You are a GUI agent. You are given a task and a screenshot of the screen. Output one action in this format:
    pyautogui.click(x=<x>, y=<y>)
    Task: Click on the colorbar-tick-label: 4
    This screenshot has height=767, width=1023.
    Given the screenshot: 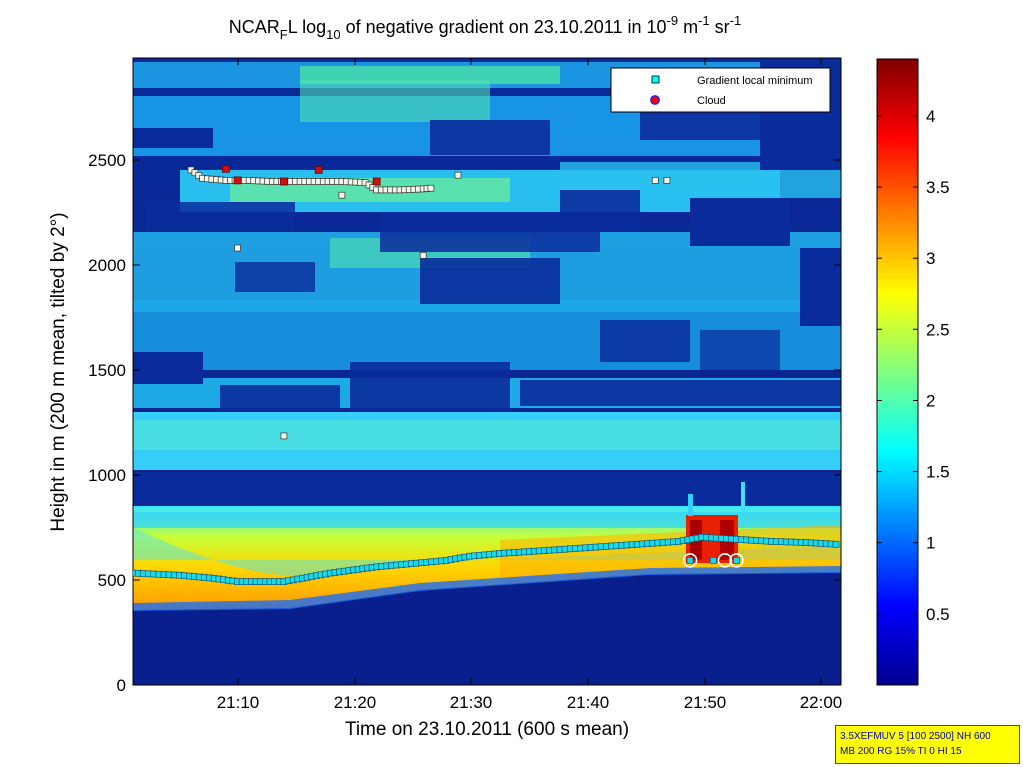 What is the action you would take?
    pyautogui.click(x=930, y=116)
    